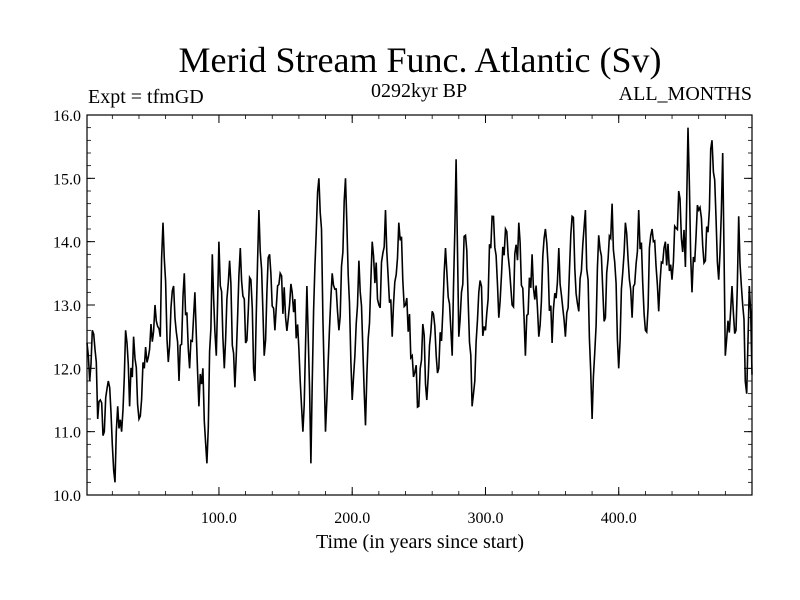  I want to click on period-label: 0292kyr BP, so click(419, 91).